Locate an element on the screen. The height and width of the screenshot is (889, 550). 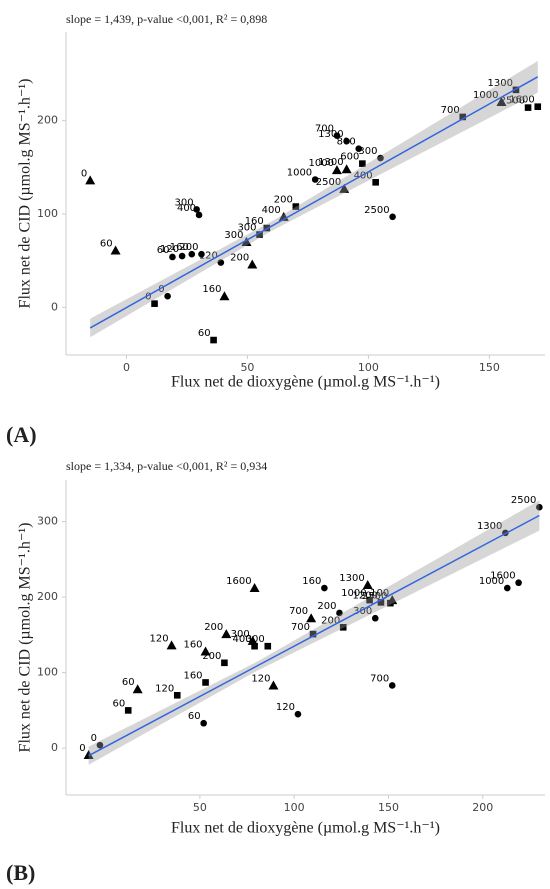
point-label: 100 is located at coordinates (379, 593).